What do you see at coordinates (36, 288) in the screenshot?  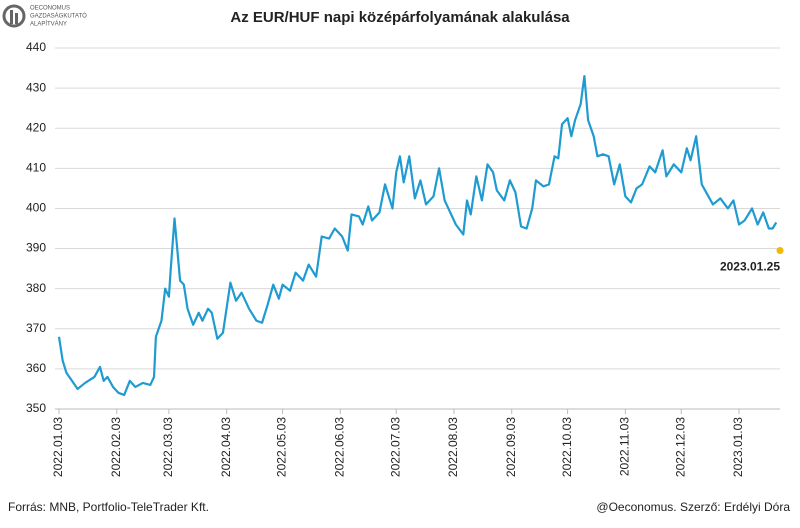 I see `y-tick-label: 380` at bounding box center [36, 288].